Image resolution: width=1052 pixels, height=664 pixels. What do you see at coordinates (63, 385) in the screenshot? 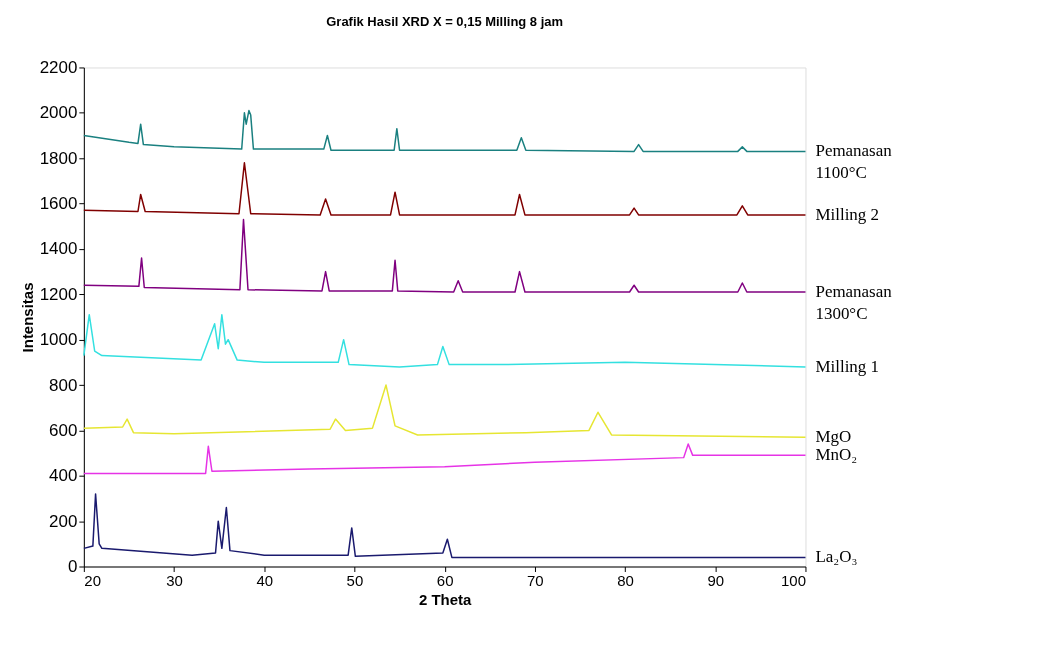
I see `y-tick-label: 800` at bounding box center [63, 385].